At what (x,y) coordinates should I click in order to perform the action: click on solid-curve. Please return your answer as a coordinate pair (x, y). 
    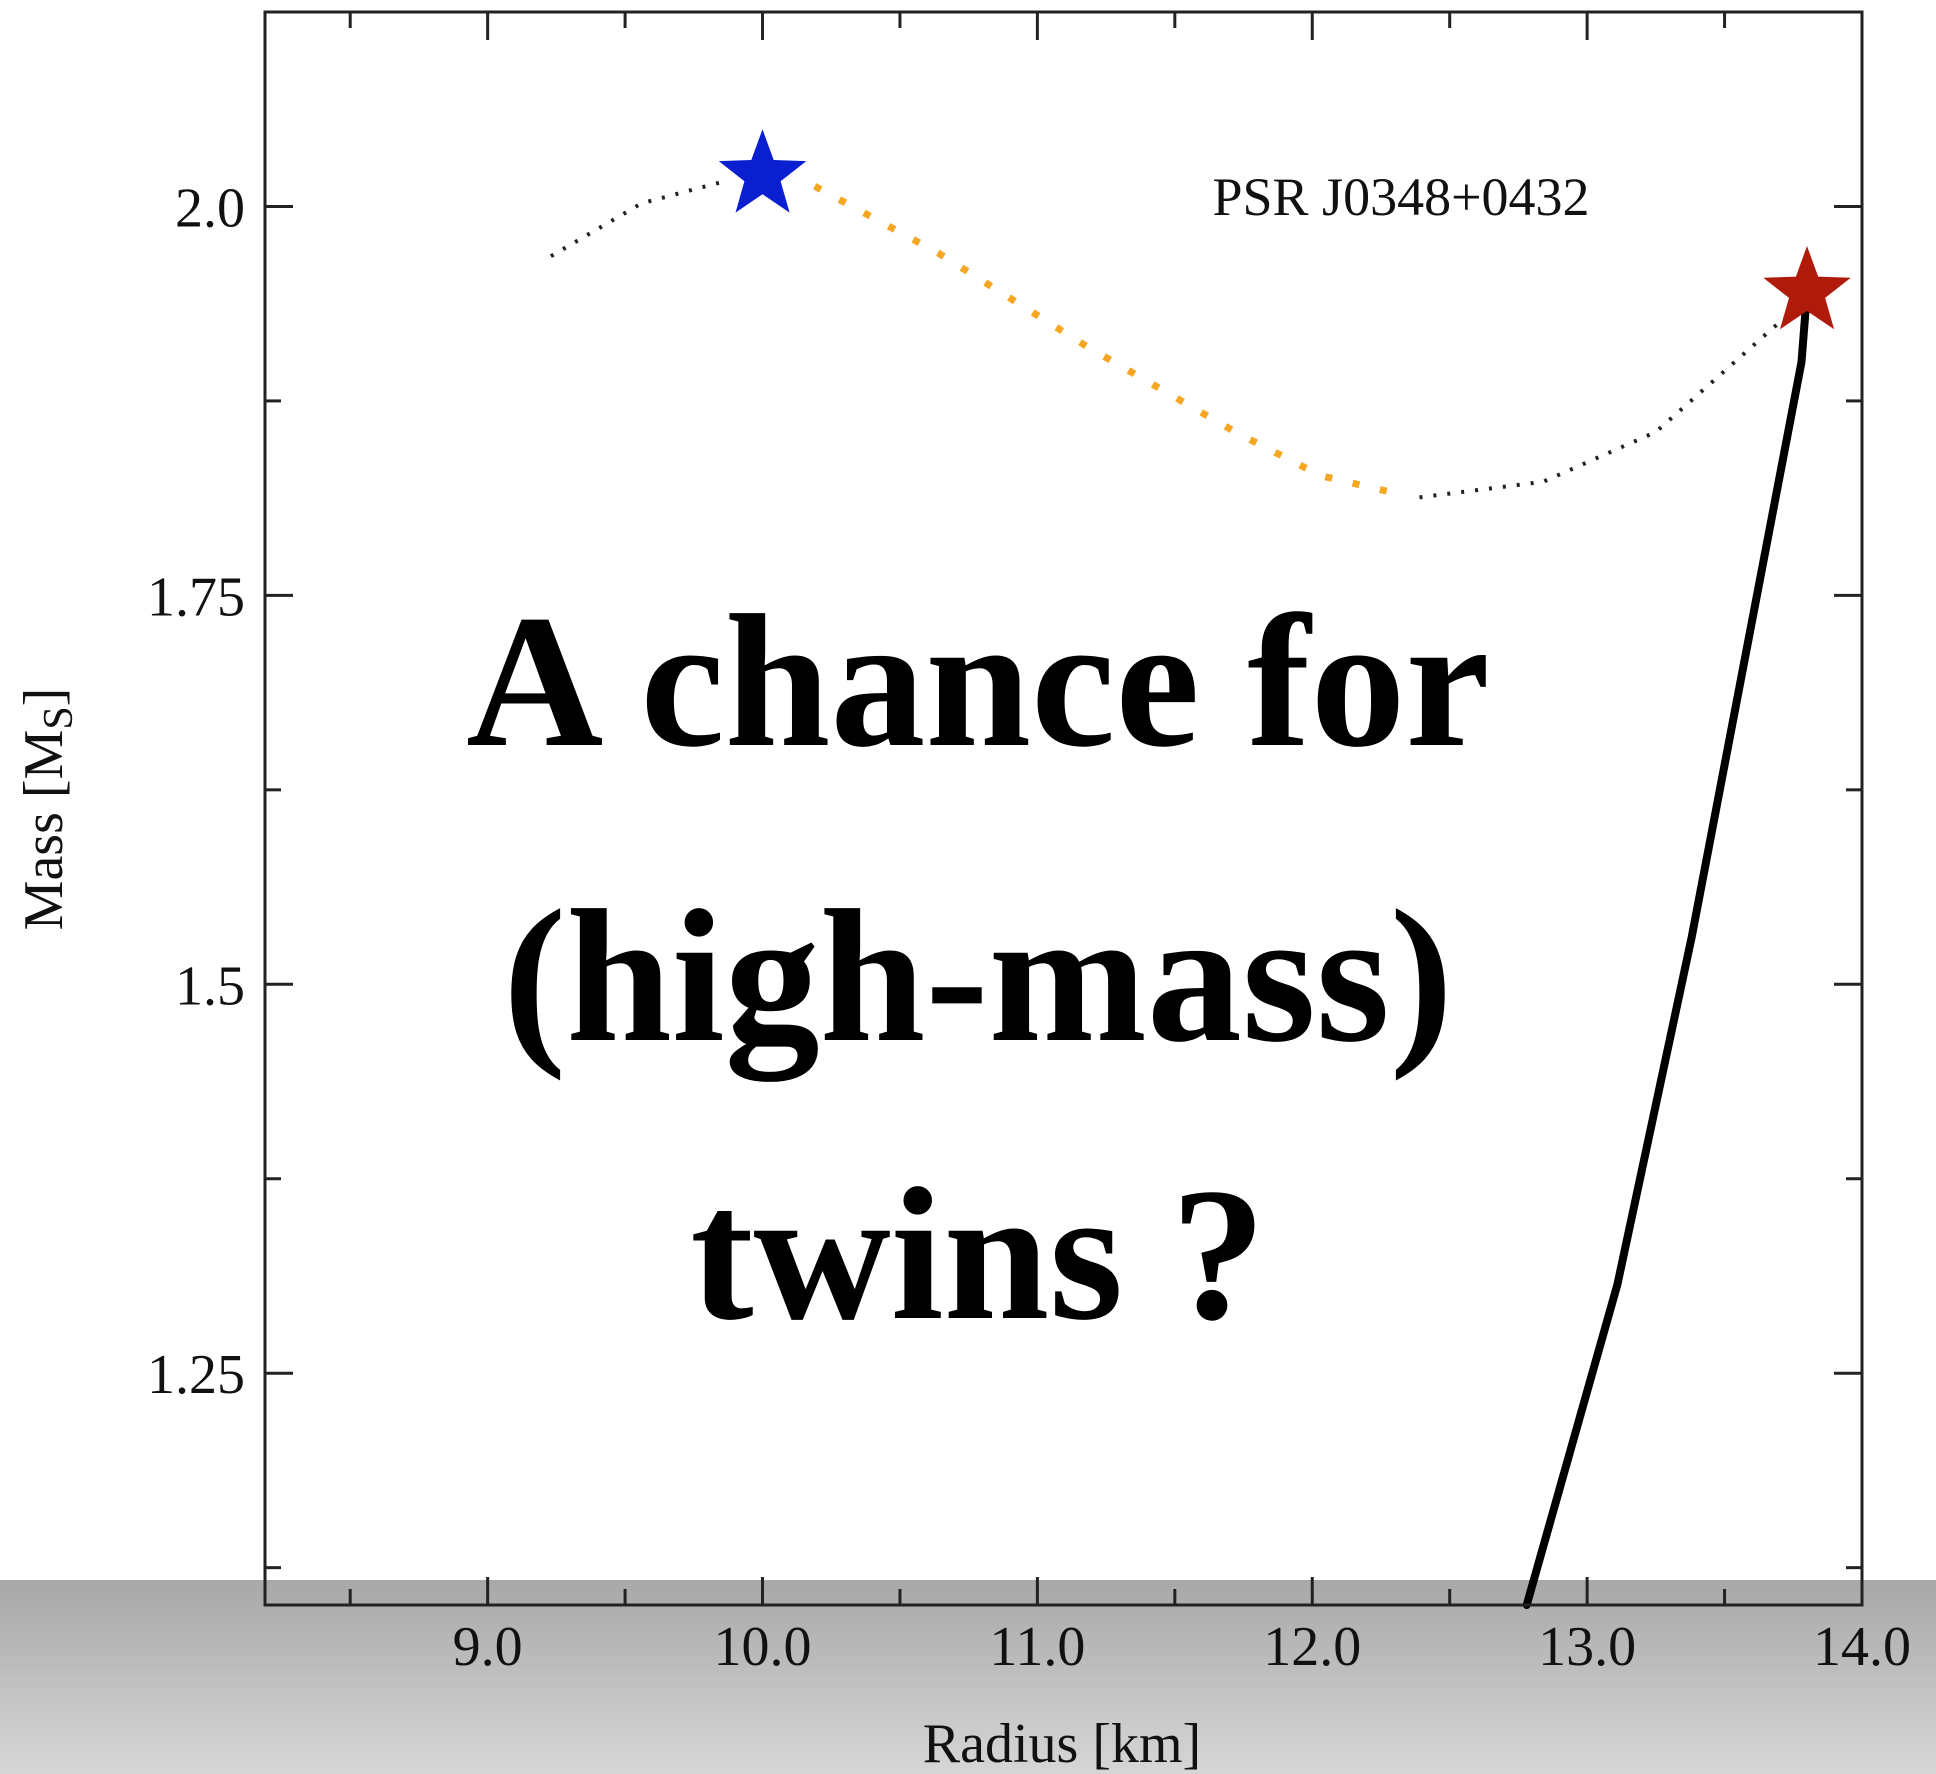
    Looking at the image, I should click on (1666, 948).